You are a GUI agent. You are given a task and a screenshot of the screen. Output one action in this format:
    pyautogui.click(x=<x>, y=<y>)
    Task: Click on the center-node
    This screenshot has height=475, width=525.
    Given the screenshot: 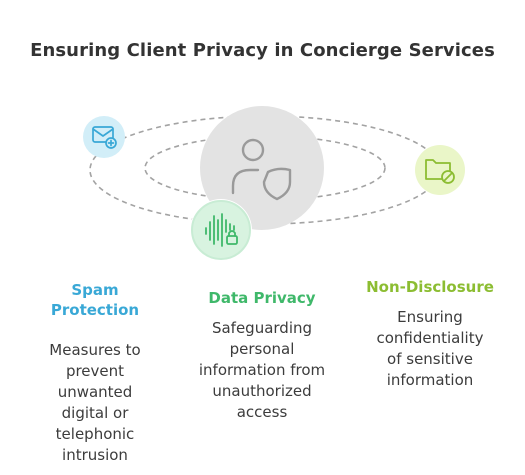 What is the action you would take?
    pyautogui.click(x=262, y=168)
    